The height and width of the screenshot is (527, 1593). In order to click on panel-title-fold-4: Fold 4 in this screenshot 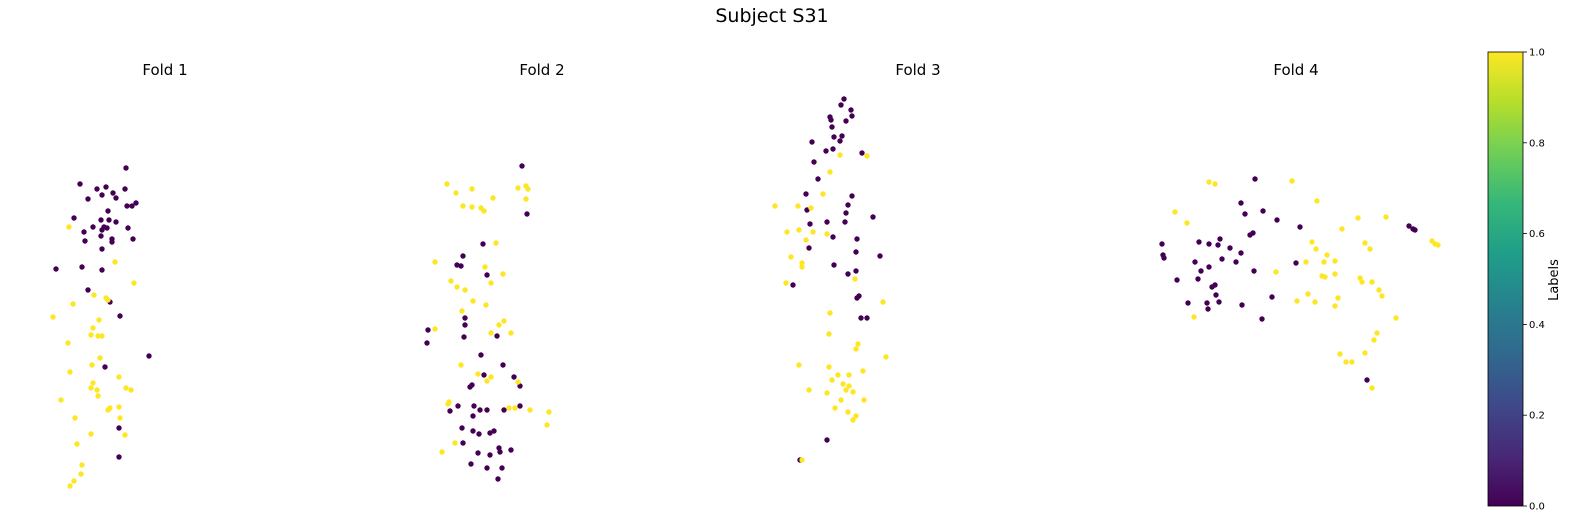, I will do `click(1295, 70)`.